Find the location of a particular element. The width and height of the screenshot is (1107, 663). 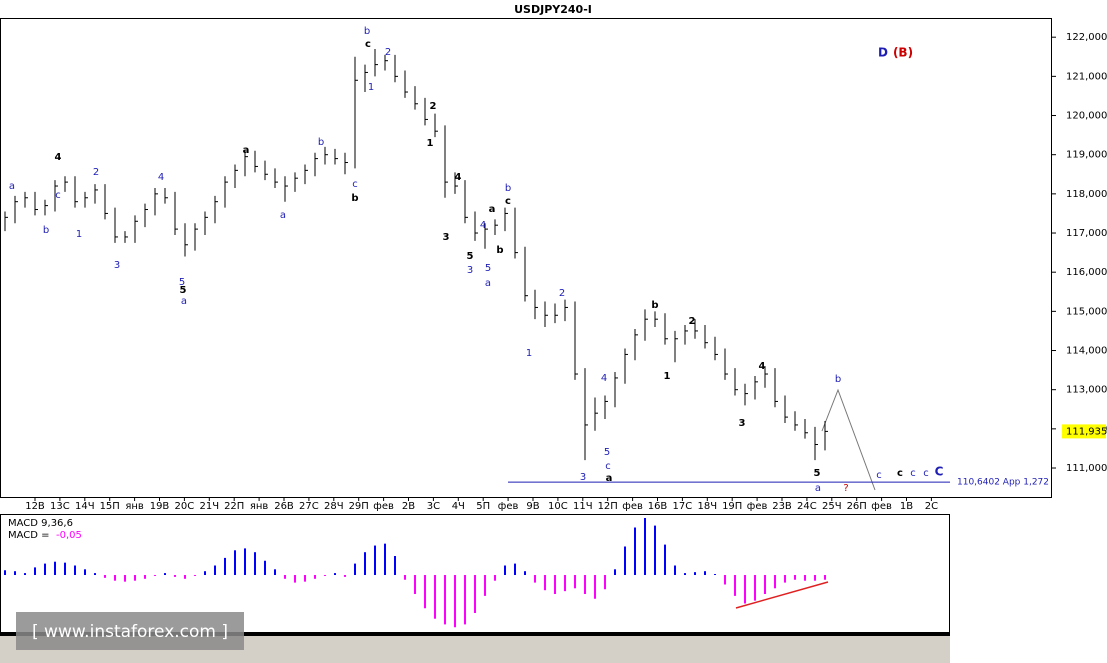

x-tick-label: 9В is located at coordinates (532, 506).